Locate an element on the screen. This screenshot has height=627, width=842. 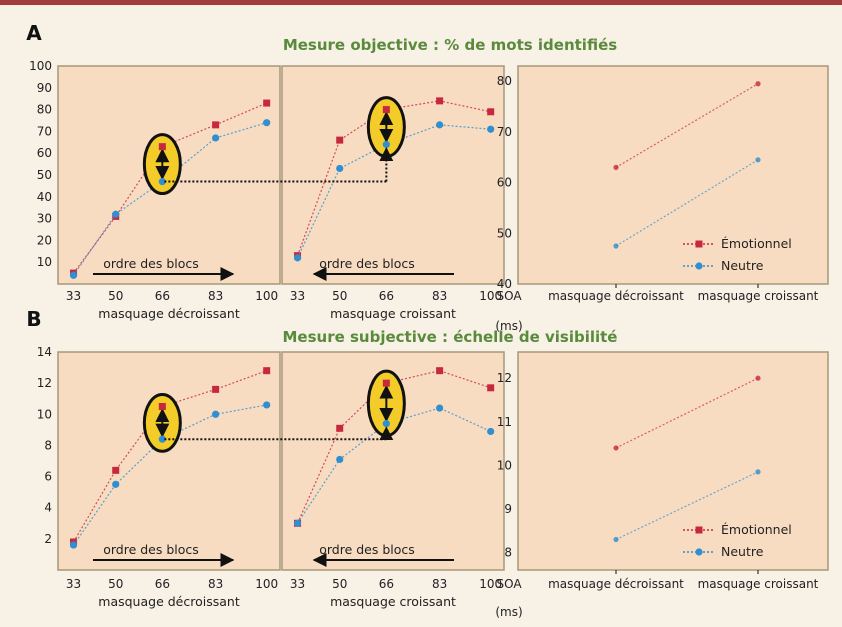
panel-a-plot-1-xtick-label: 83 is located at coordinates (215, 296).